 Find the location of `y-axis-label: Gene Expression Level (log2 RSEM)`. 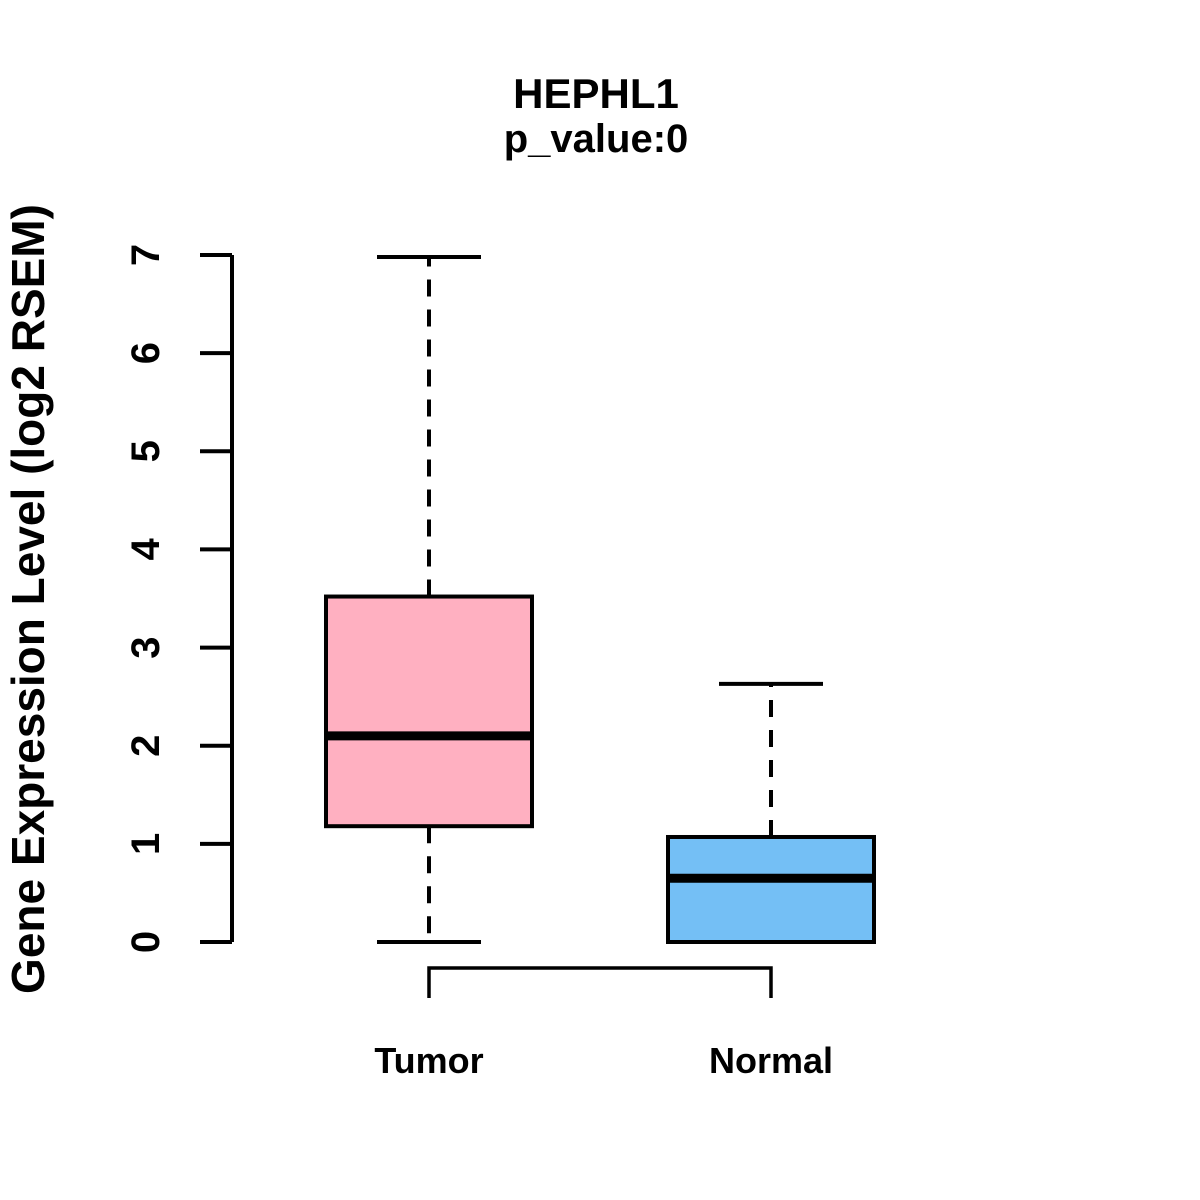

y-axis-label: Gene Expression Level (log2 RSEM) is located at coordinates (28, 599).